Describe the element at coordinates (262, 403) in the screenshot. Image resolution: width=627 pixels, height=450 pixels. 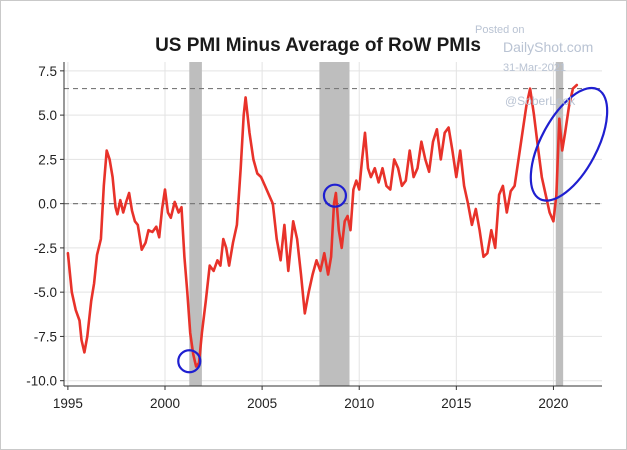
I see `x-tick-label: 2005` at that location.